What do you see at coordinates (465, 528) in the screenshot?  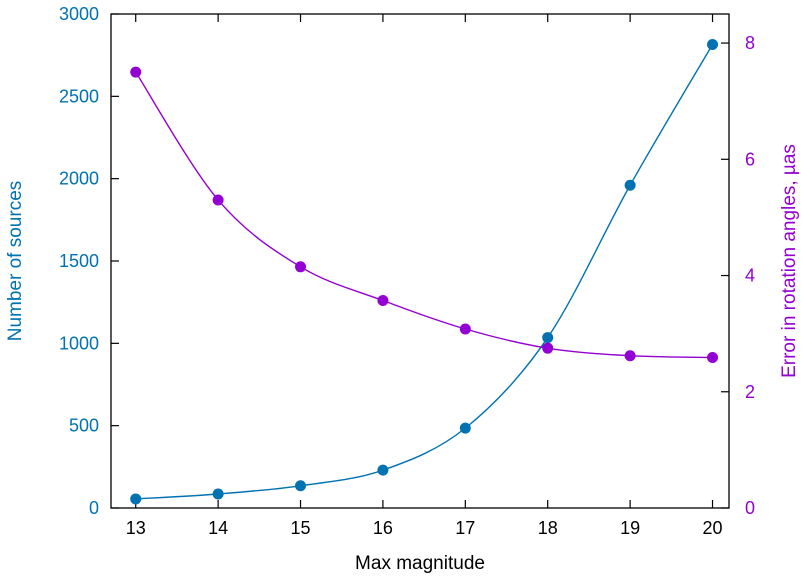 I see `x-tick-label: 17` at bounding box center [465, 528].